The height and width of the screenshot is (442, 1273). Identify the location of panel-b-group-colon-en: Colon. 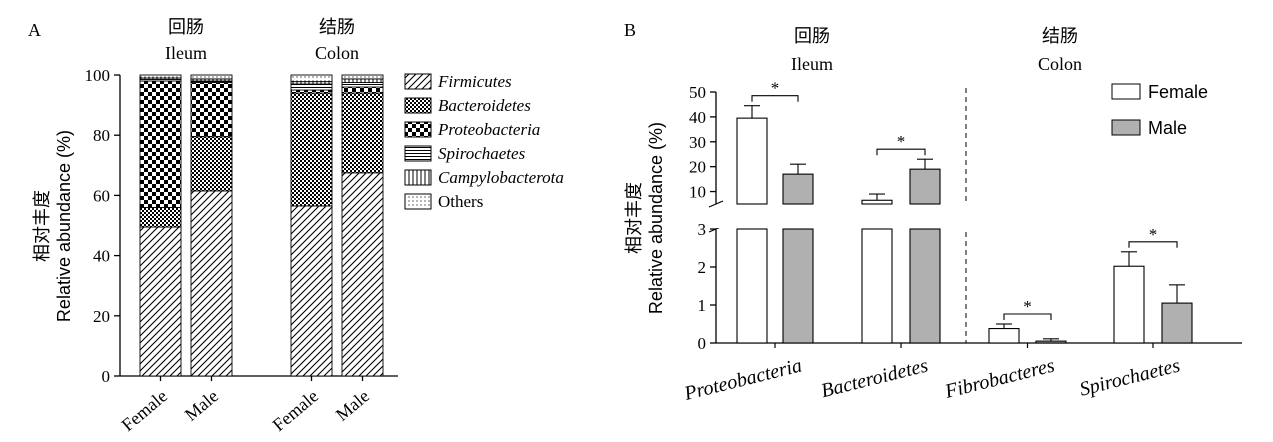
(1060, 64).